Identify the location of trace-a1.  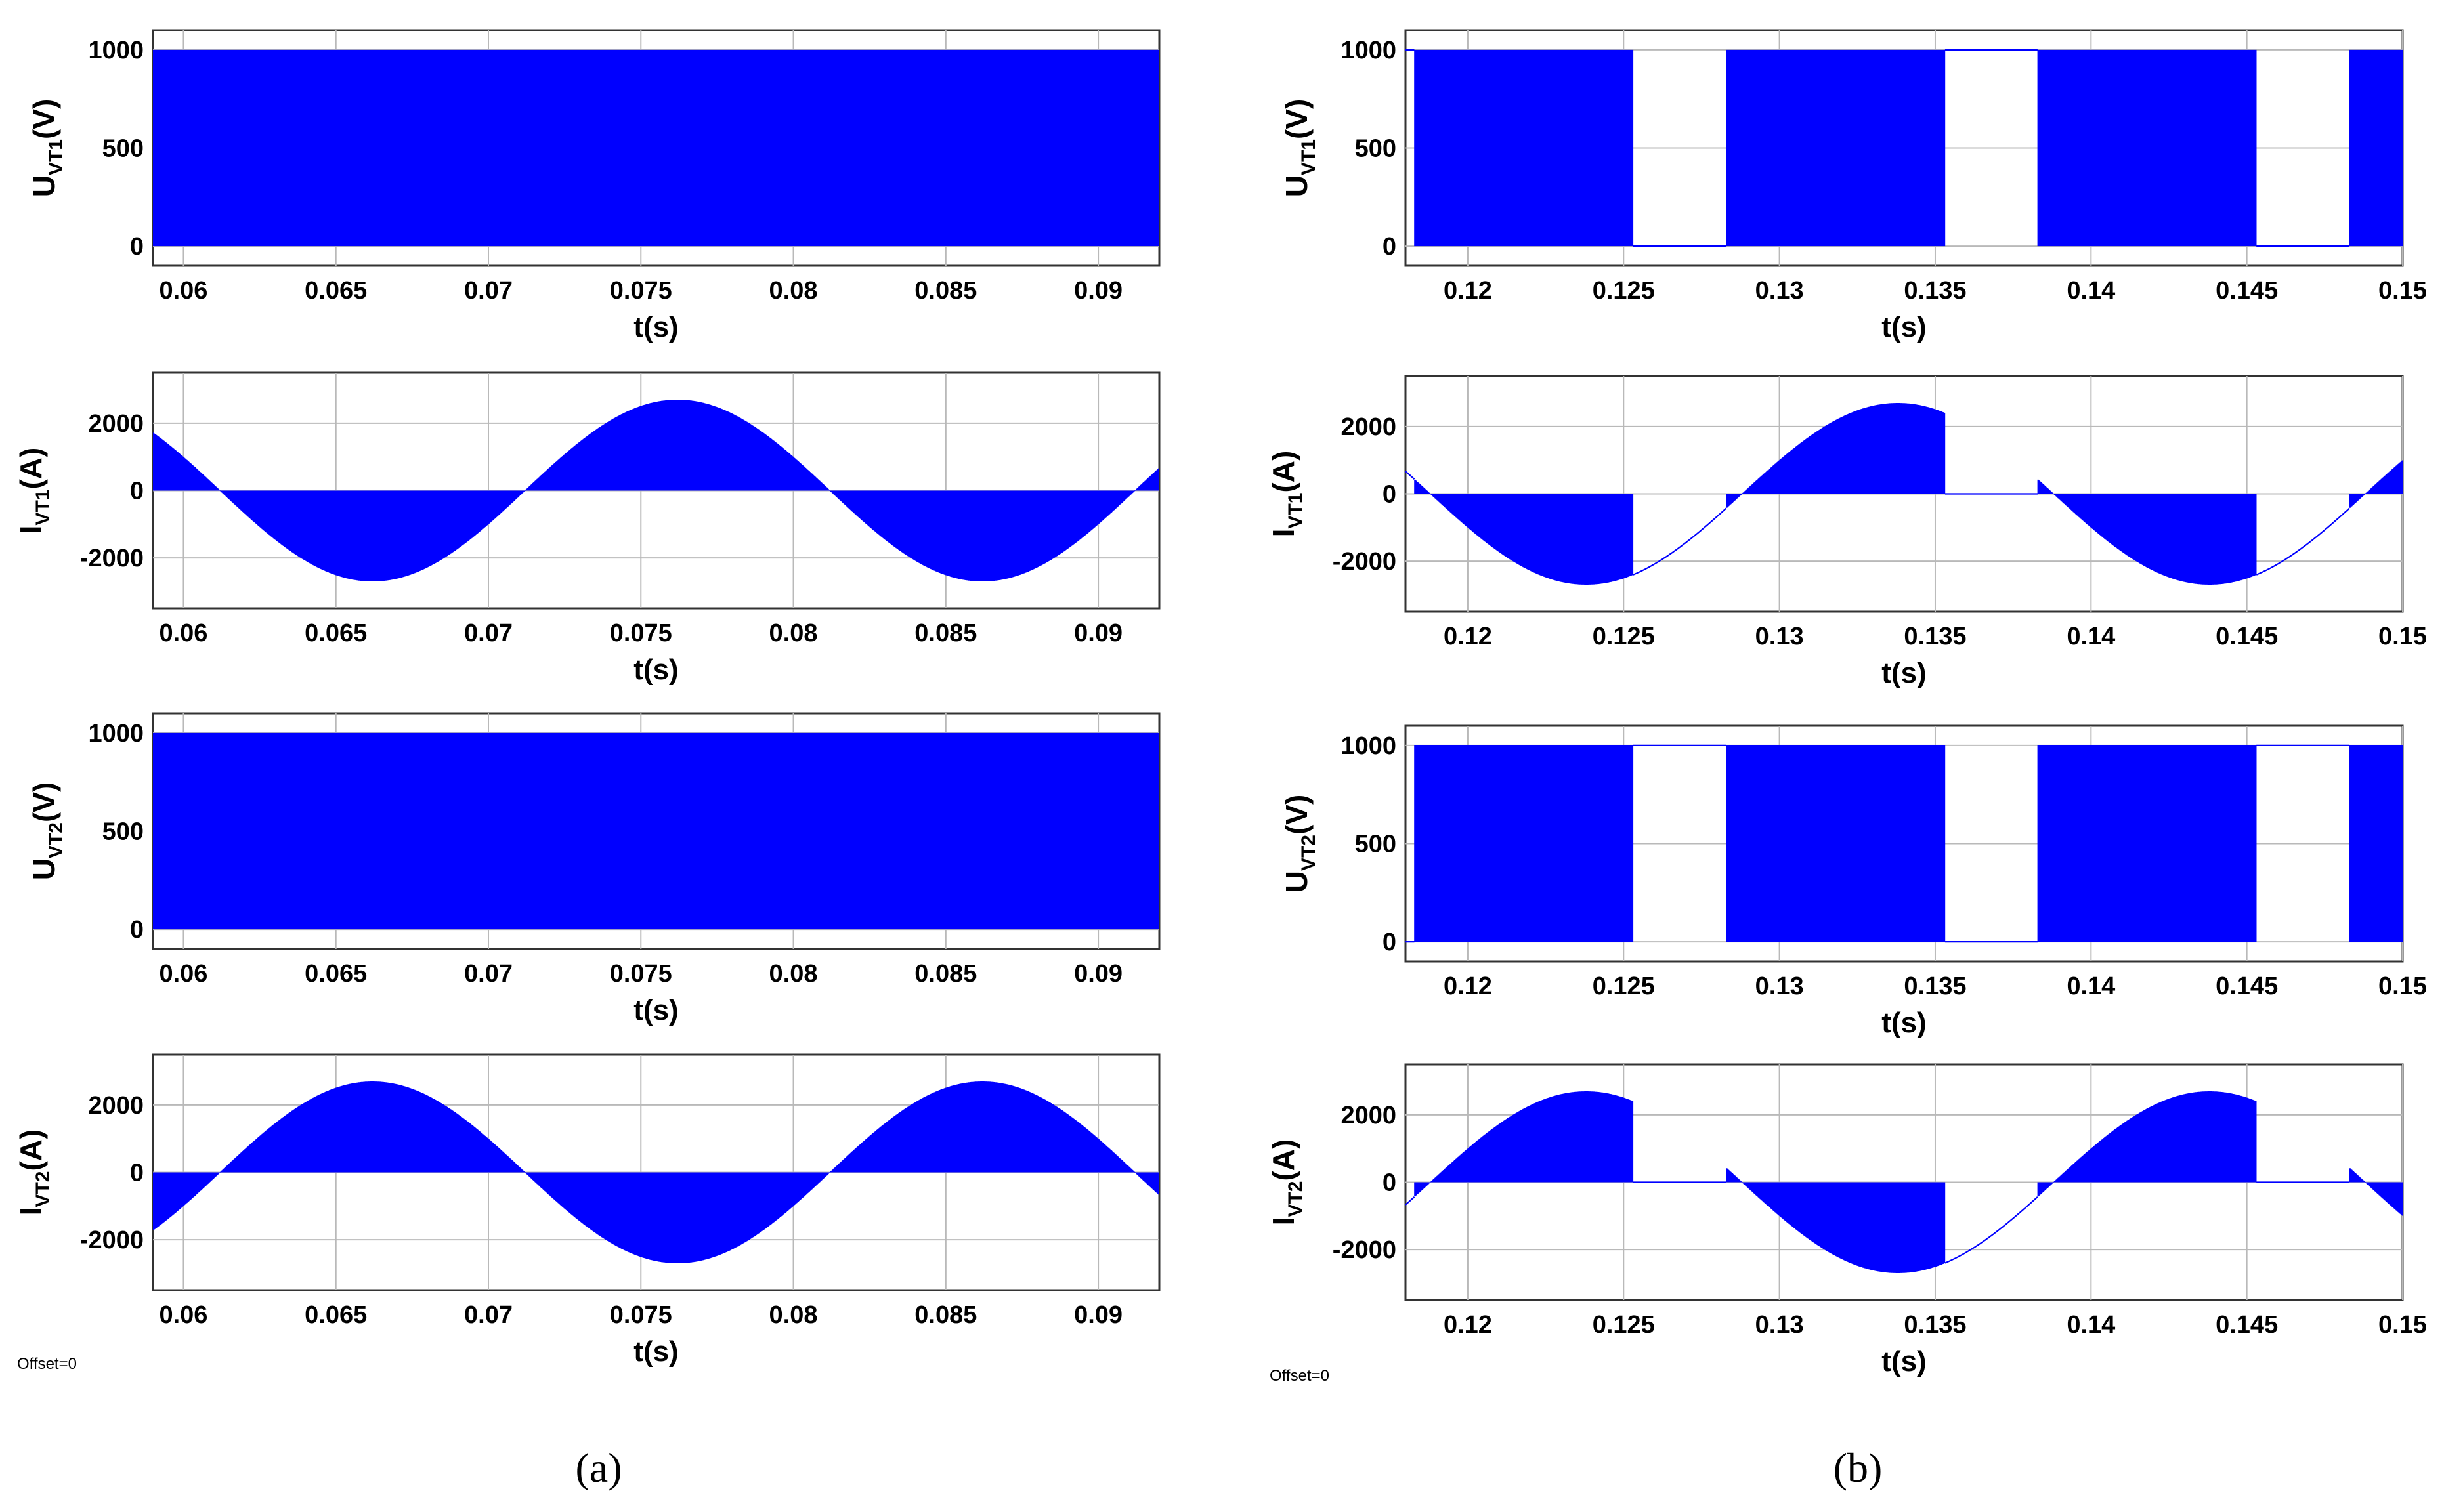
(656, 148).